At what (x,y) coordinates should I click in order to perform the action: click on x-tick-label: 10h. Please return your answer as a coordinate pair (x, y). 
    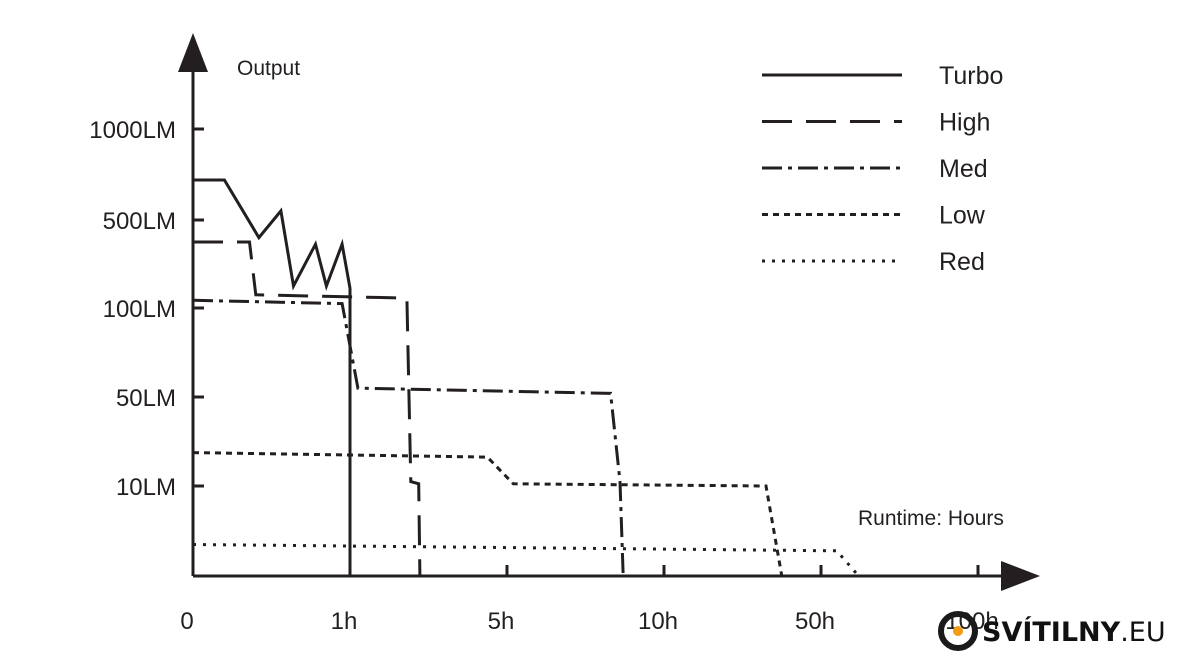
    Looking at the image, I should click on (658, 621).